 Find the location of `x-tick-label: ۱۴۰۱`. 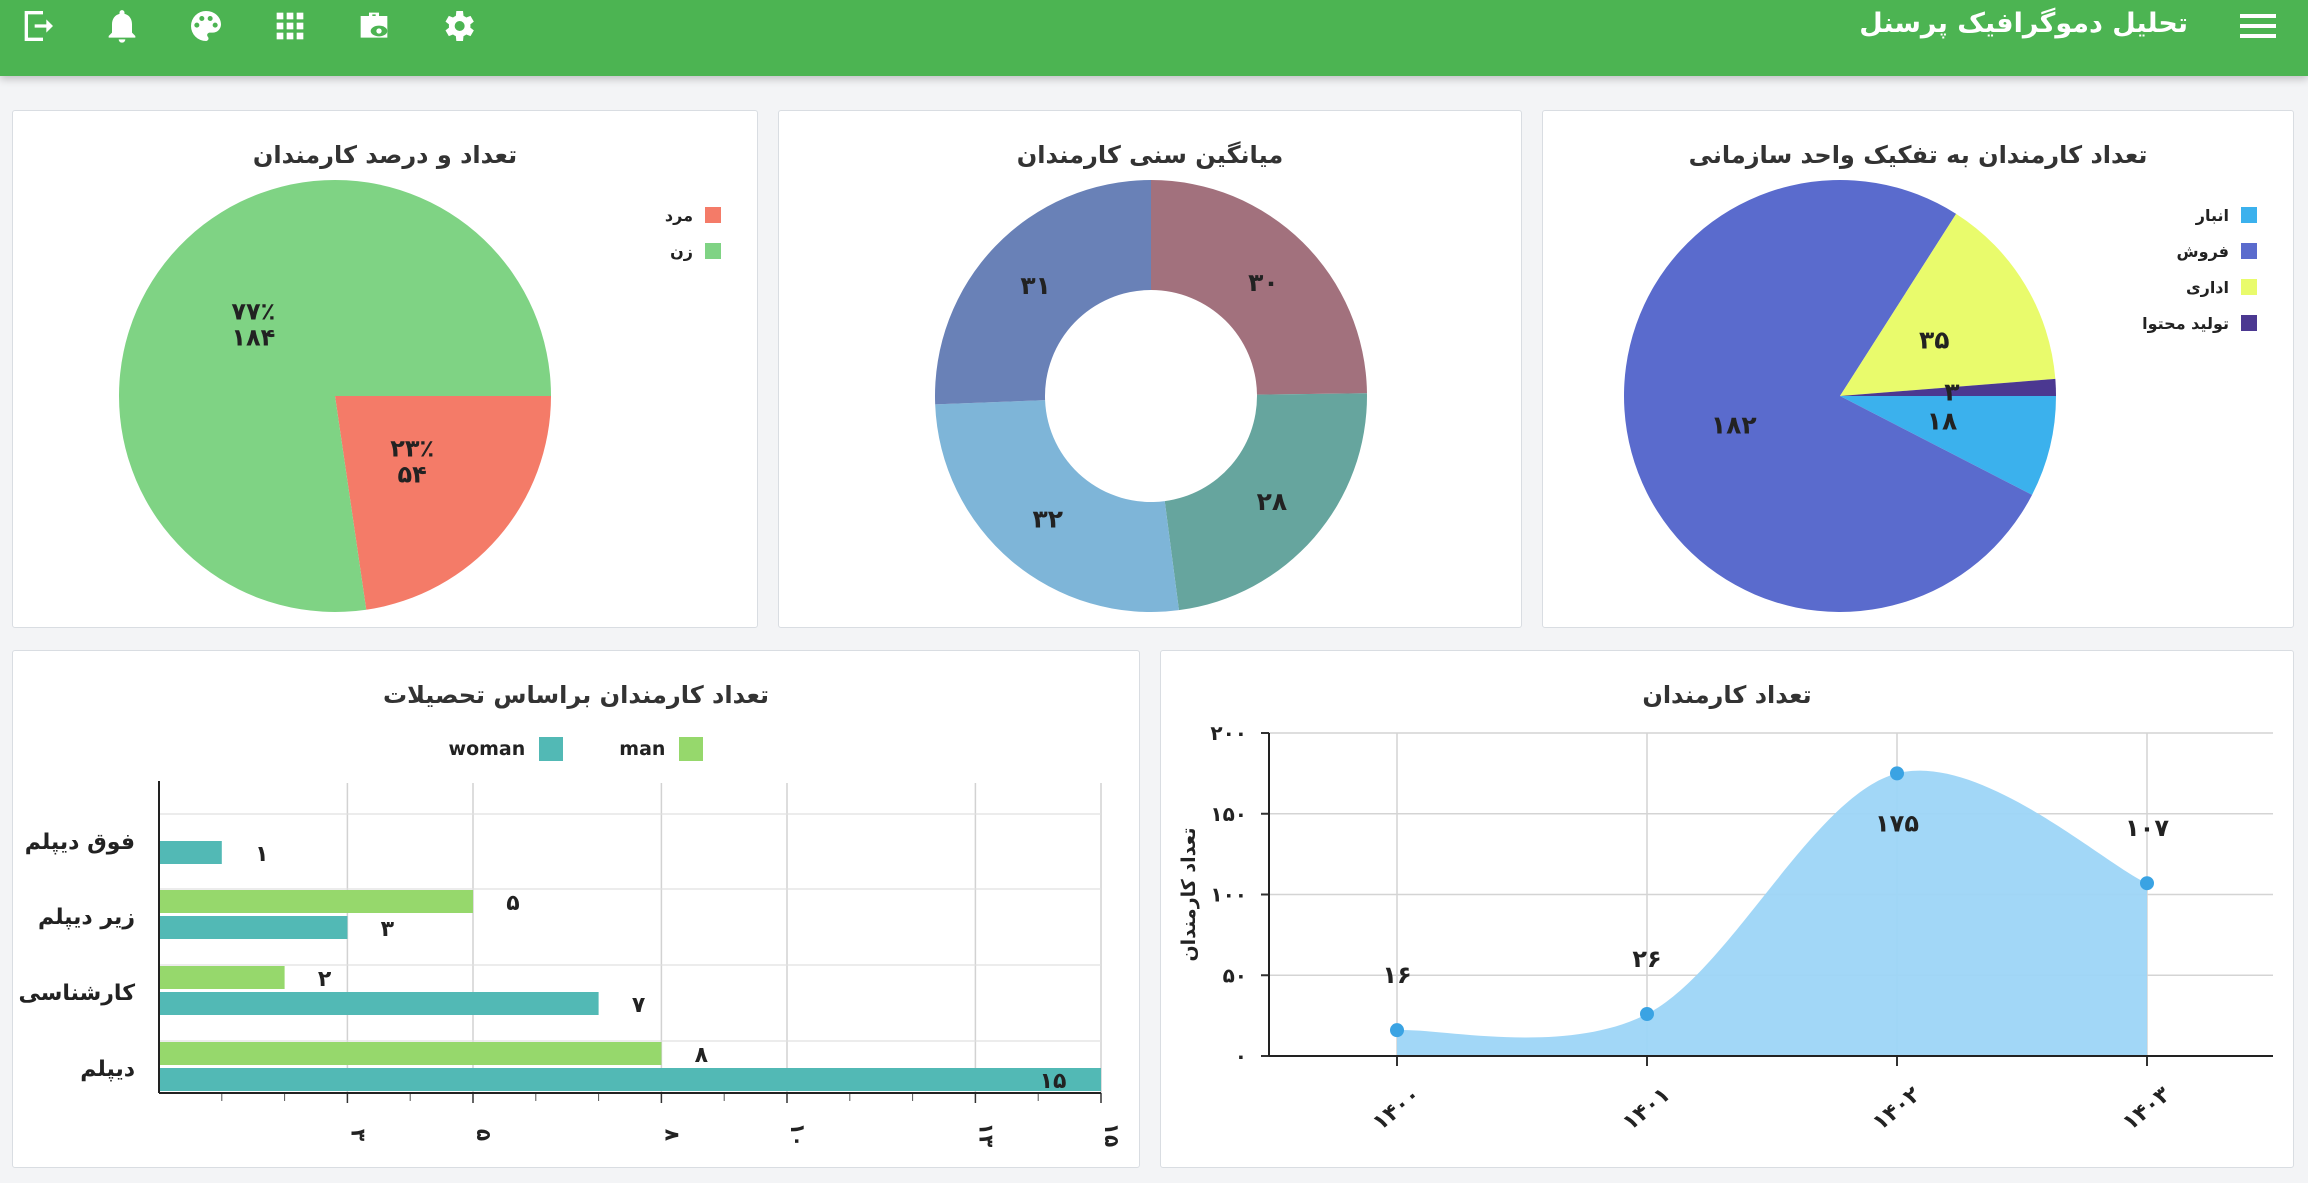

x-tick-label: ۱۴۰۱ is located at coordinates (1646, 1109).